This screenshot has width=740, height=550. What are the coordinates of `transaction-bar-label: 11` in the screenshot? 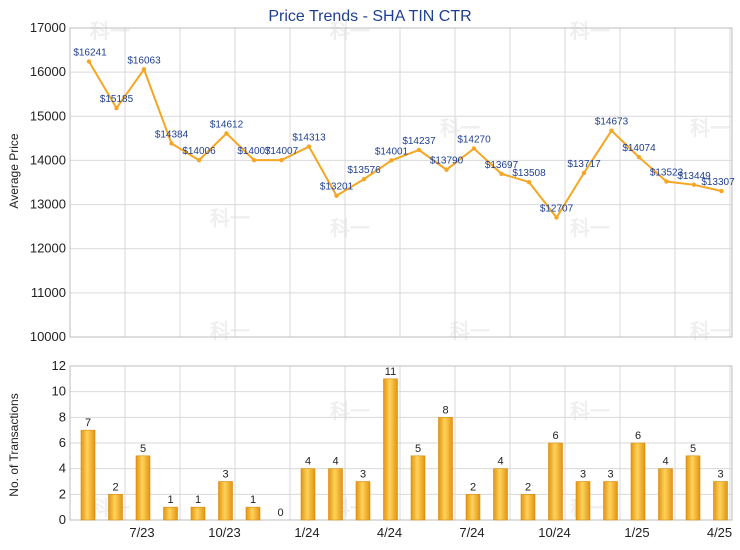 It's located at (390, 372).